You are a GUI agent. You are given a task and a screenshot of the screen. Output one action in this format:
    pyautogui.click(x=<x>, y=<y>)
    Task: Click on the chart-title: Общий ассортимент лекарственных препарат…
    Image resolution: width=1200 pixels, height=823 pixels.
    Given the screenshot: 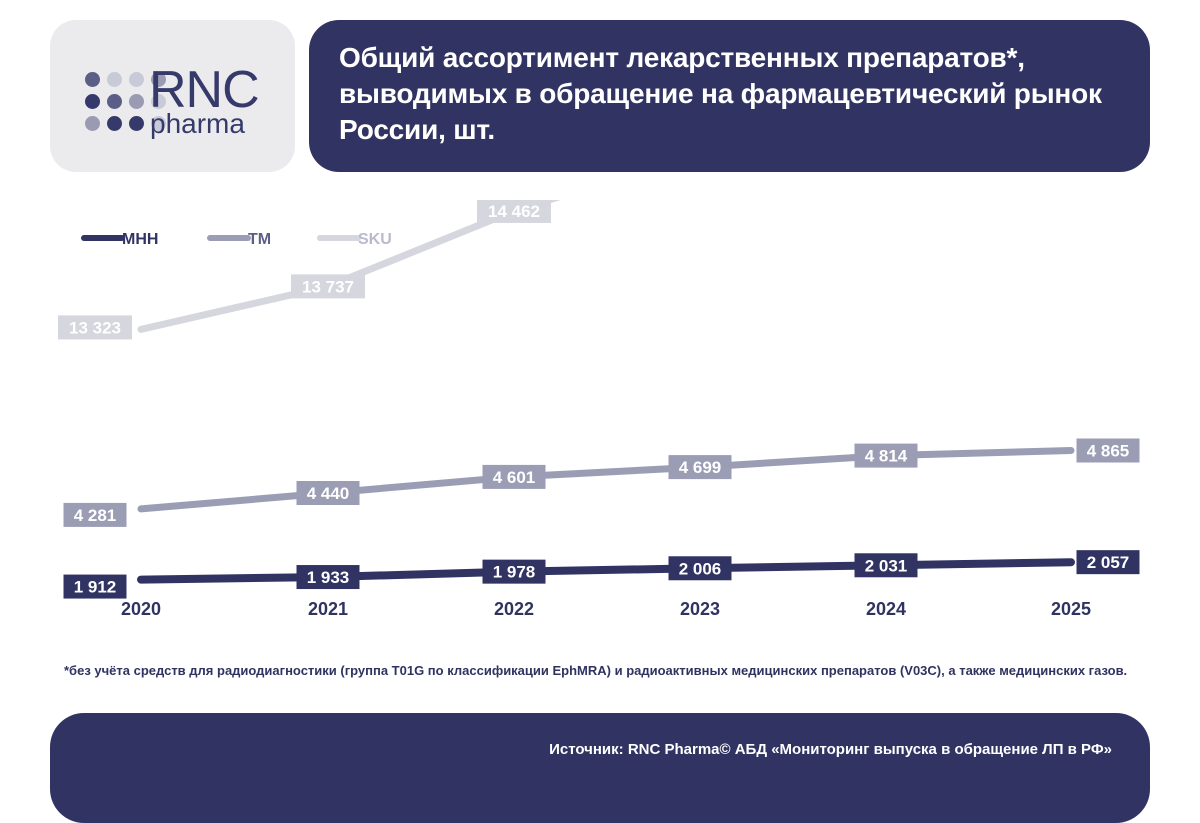 What is the action you would take?
    pyautogui.click(x=720, y=93)
    